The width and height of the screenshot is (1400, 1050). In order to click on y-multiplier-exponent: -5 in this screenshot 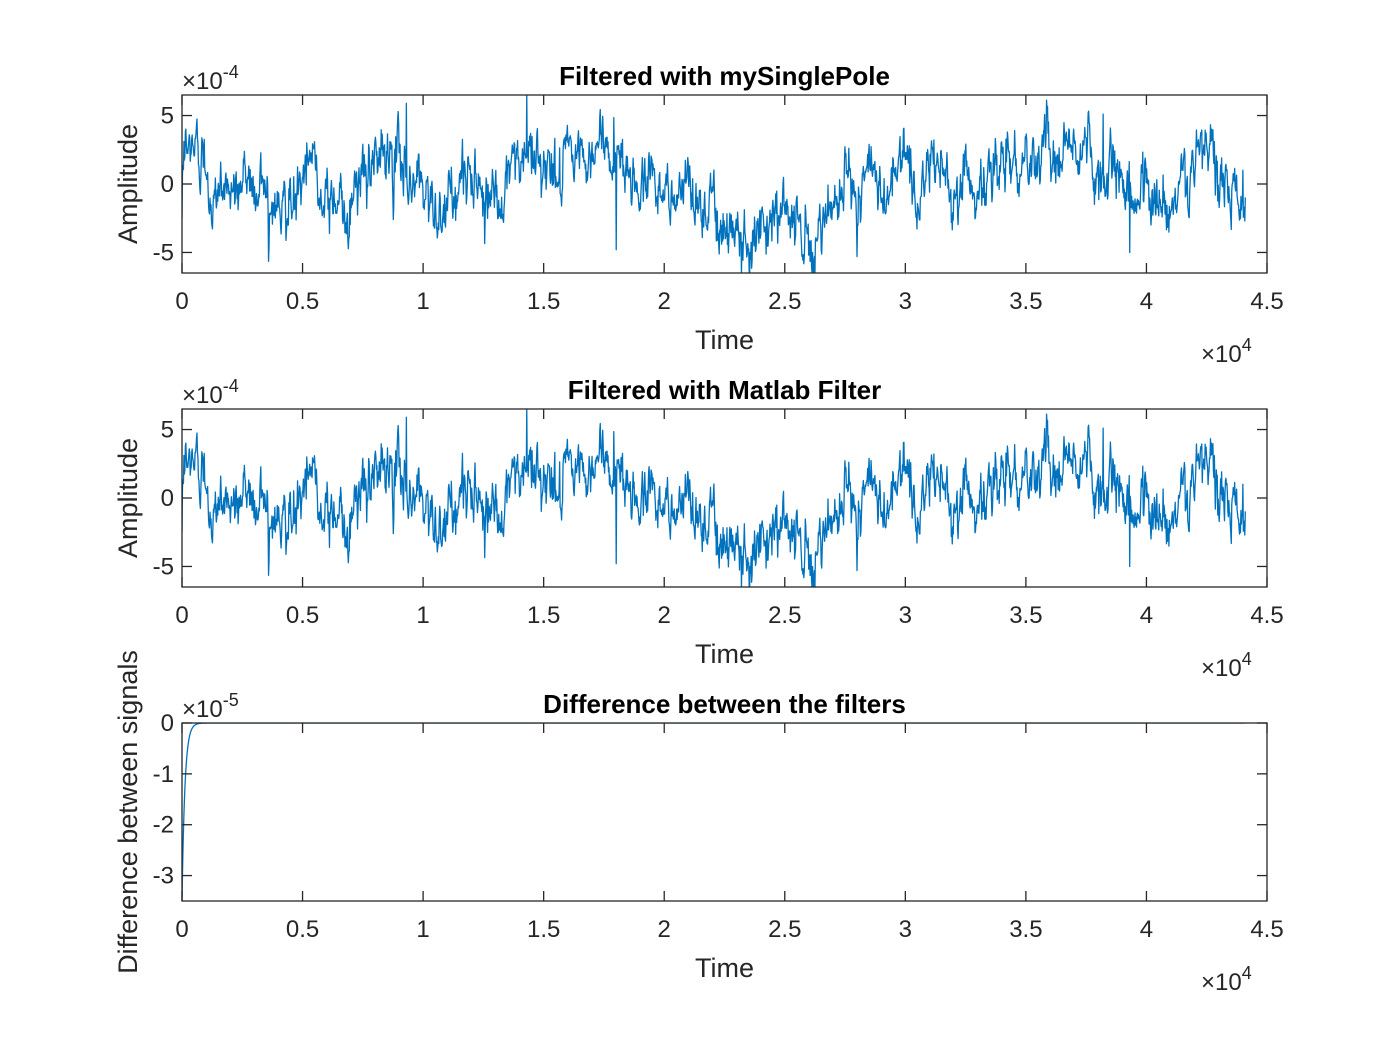, I will do `click(231, 700)`.